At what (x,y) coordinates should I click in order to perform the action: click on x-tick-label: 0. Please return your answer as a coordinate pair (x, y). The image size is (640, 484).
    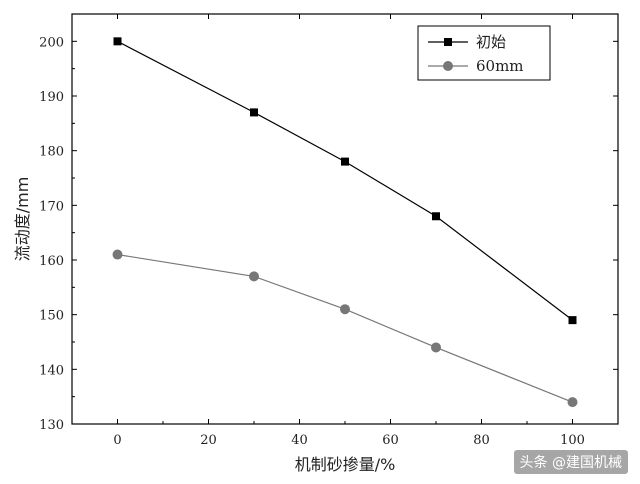
    Looking at the image, I should click on (117, 440).